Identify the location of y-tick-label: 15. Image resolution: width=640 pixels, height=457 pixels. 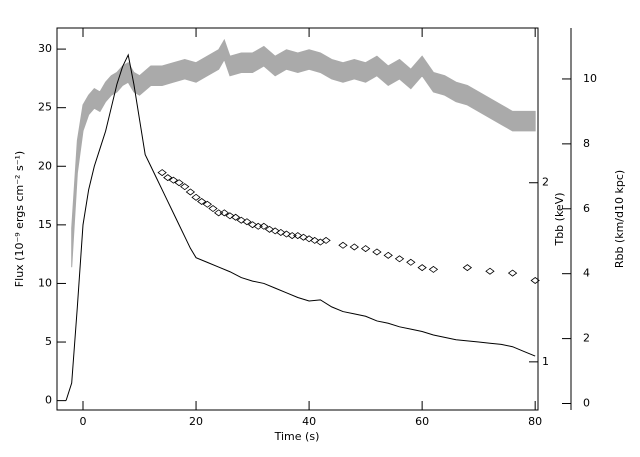
(45, 224).